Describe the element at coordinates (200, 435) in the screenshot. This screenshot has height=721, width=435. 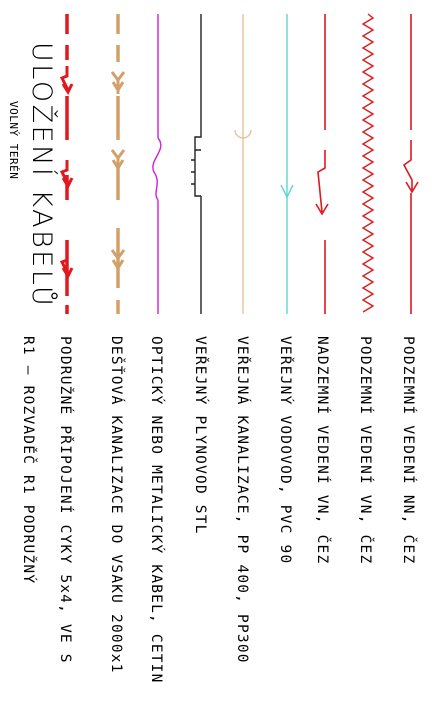
I see `legend-label-6: VEŘEJNÝ PLYNOVOD STL` at that location.